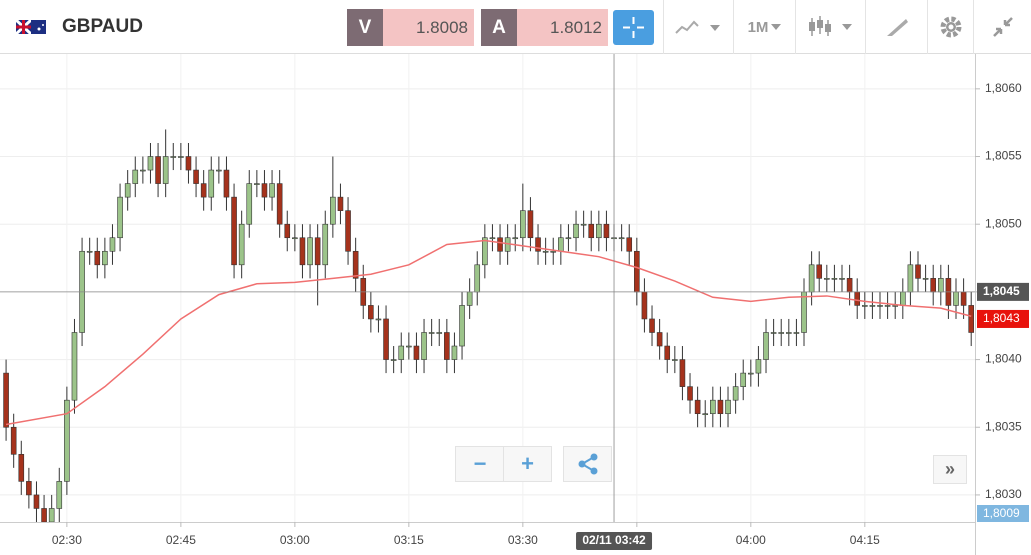  I want to click on indicators-menu, so click(698, 27).